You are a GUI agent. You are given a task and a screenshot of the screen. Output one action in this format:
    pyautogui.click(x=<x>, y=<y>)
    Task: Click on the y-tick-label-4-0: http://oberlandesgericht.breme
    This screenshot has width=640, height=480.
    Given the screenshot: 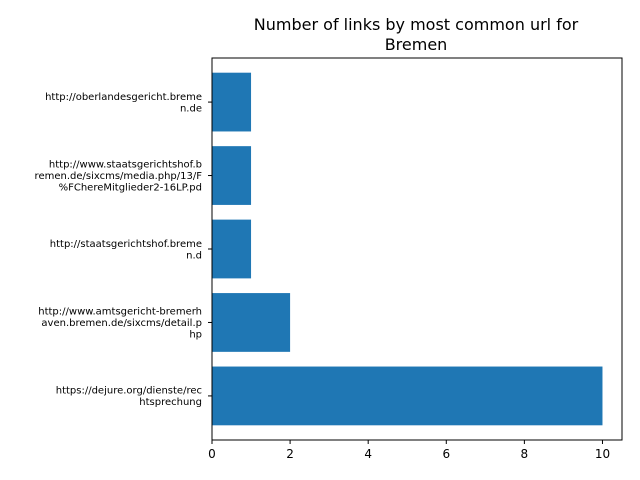 What is the action you would take?
    pyautogui.click(x=123, y=97)
    